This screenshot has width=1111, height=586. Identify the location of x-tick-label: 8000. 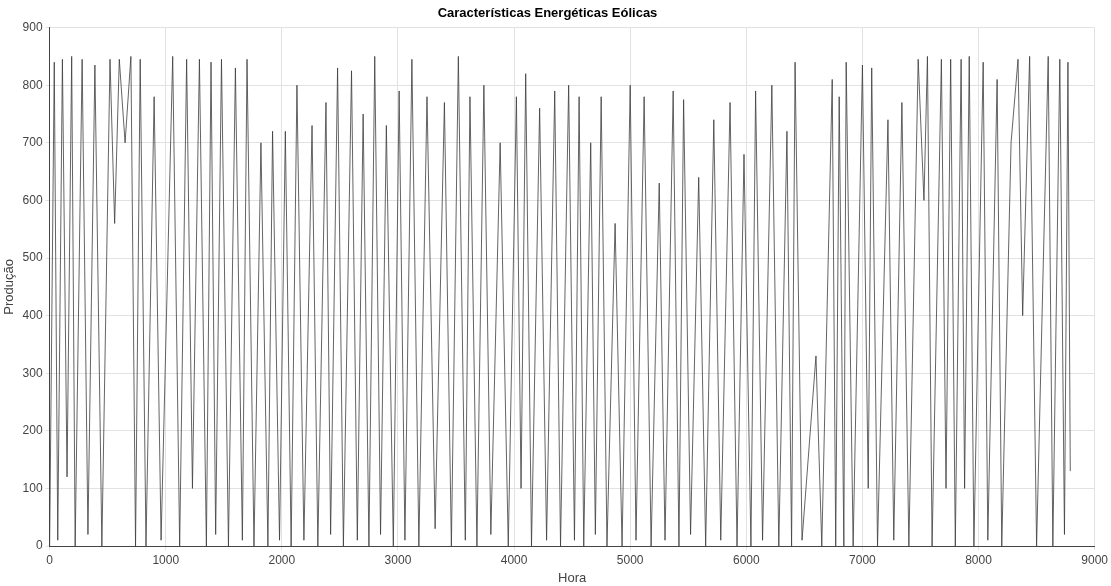
(979, 559).